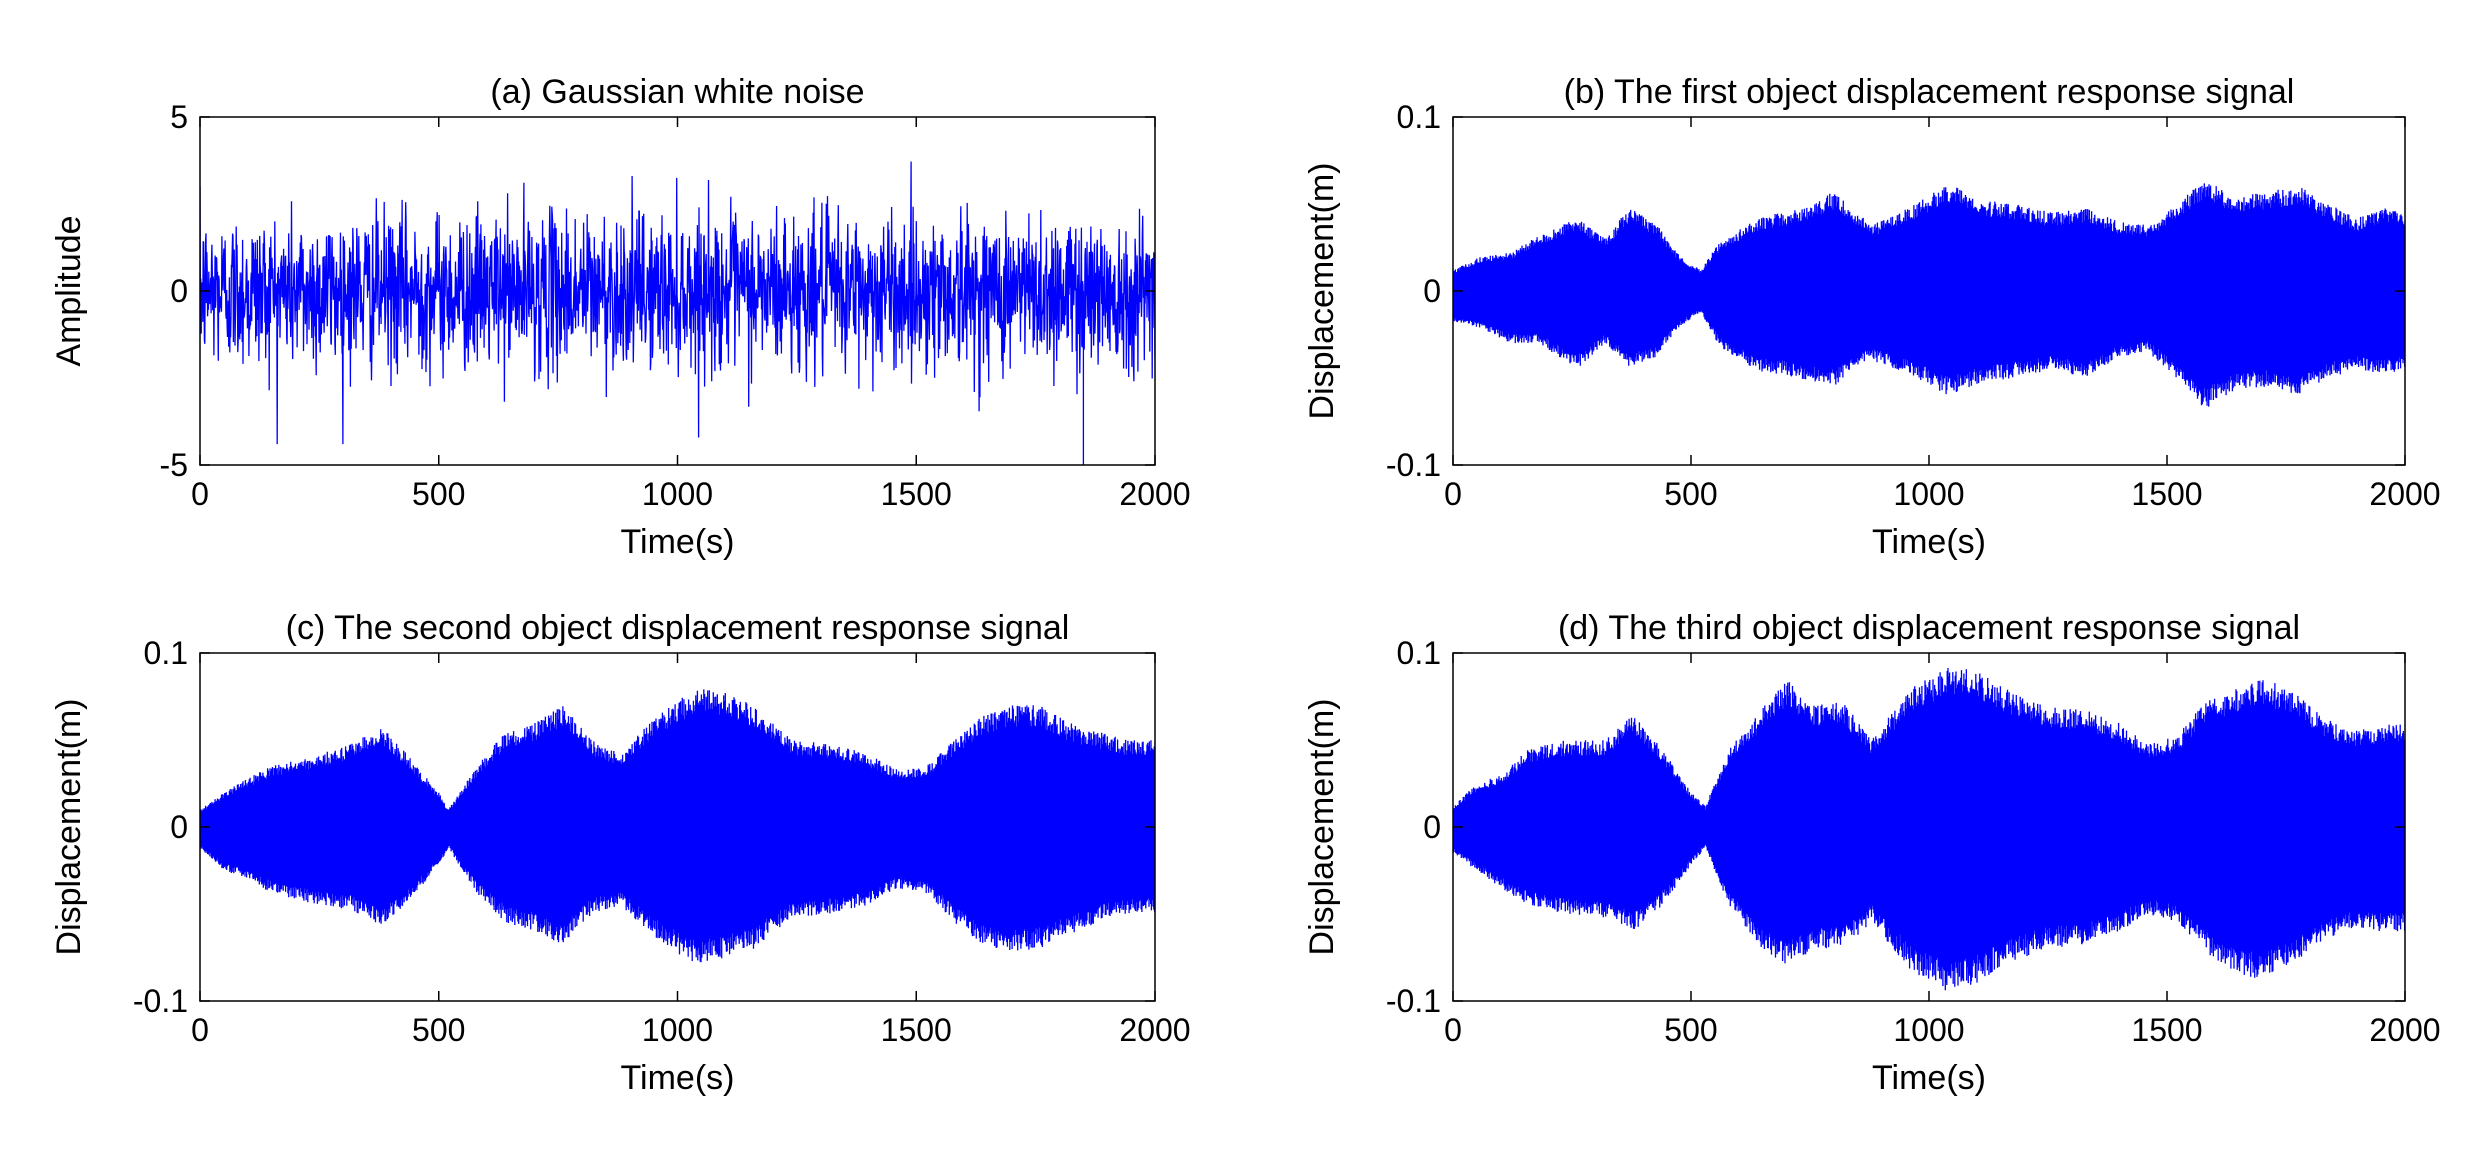  What do you see at coordinates (916, 494) in the screenshot?
I see `x-tick-label-a: 1500` at bounding box center [916, 494].